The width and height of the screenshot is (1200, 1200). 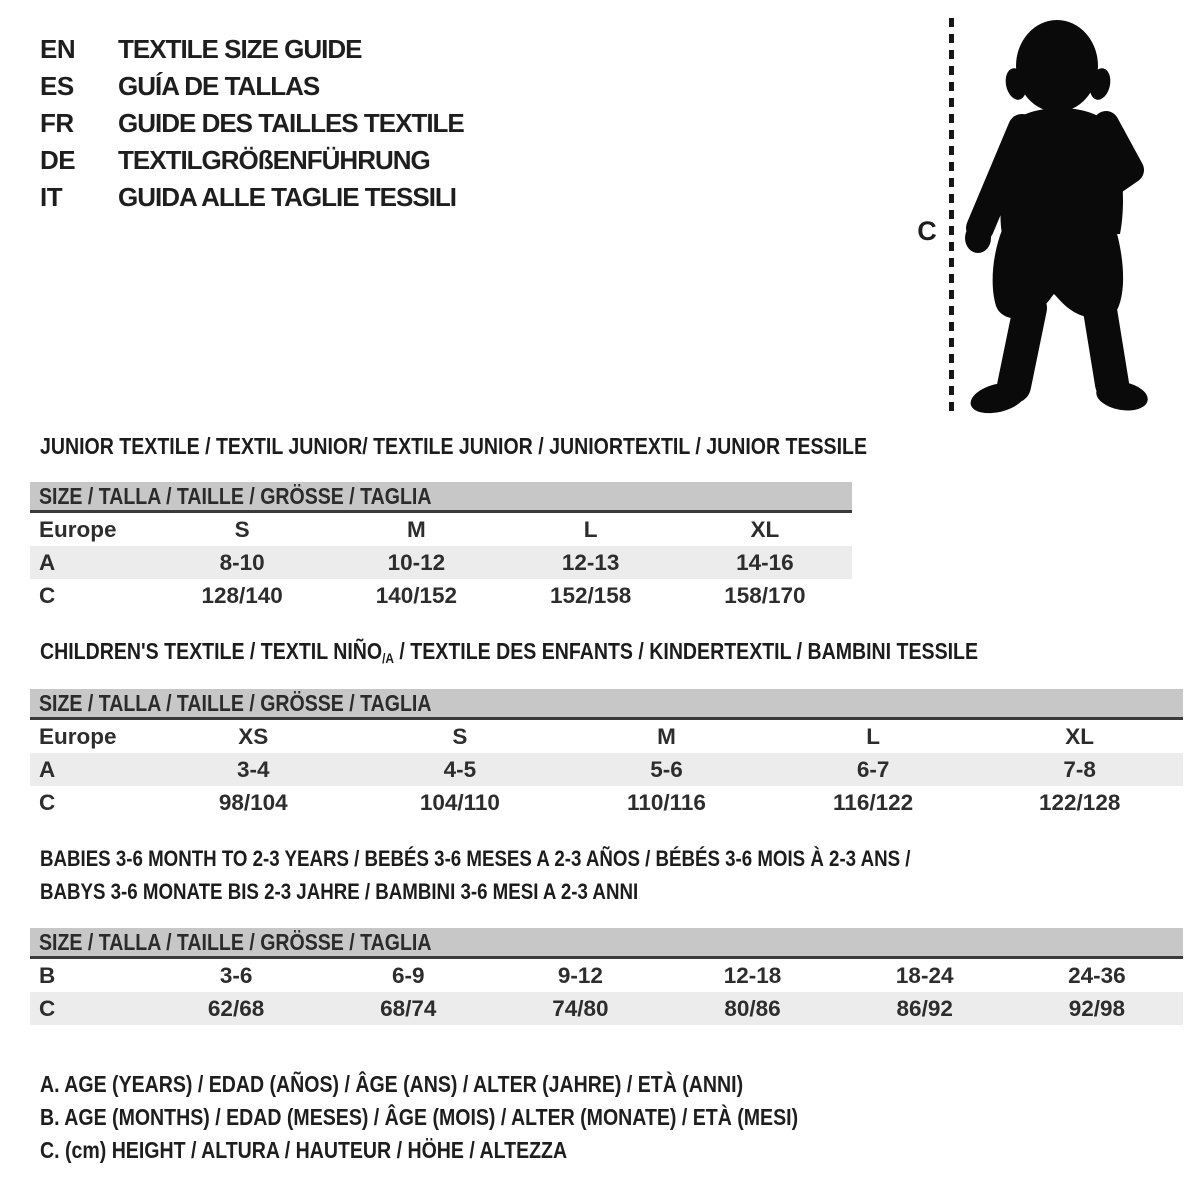 I want to click on size-cell: 98/104, so click(x=253, y=802).